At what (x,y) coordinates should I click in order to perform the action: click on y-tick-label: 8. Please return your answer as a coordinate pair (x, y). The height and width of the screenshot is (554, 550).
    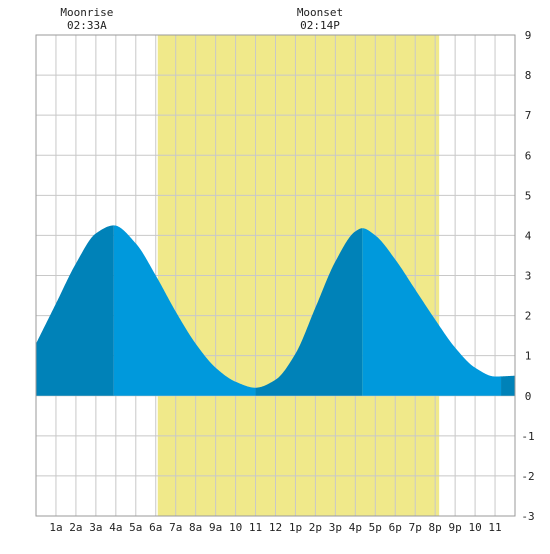
    Looking at the image, I should click on (528, 75).